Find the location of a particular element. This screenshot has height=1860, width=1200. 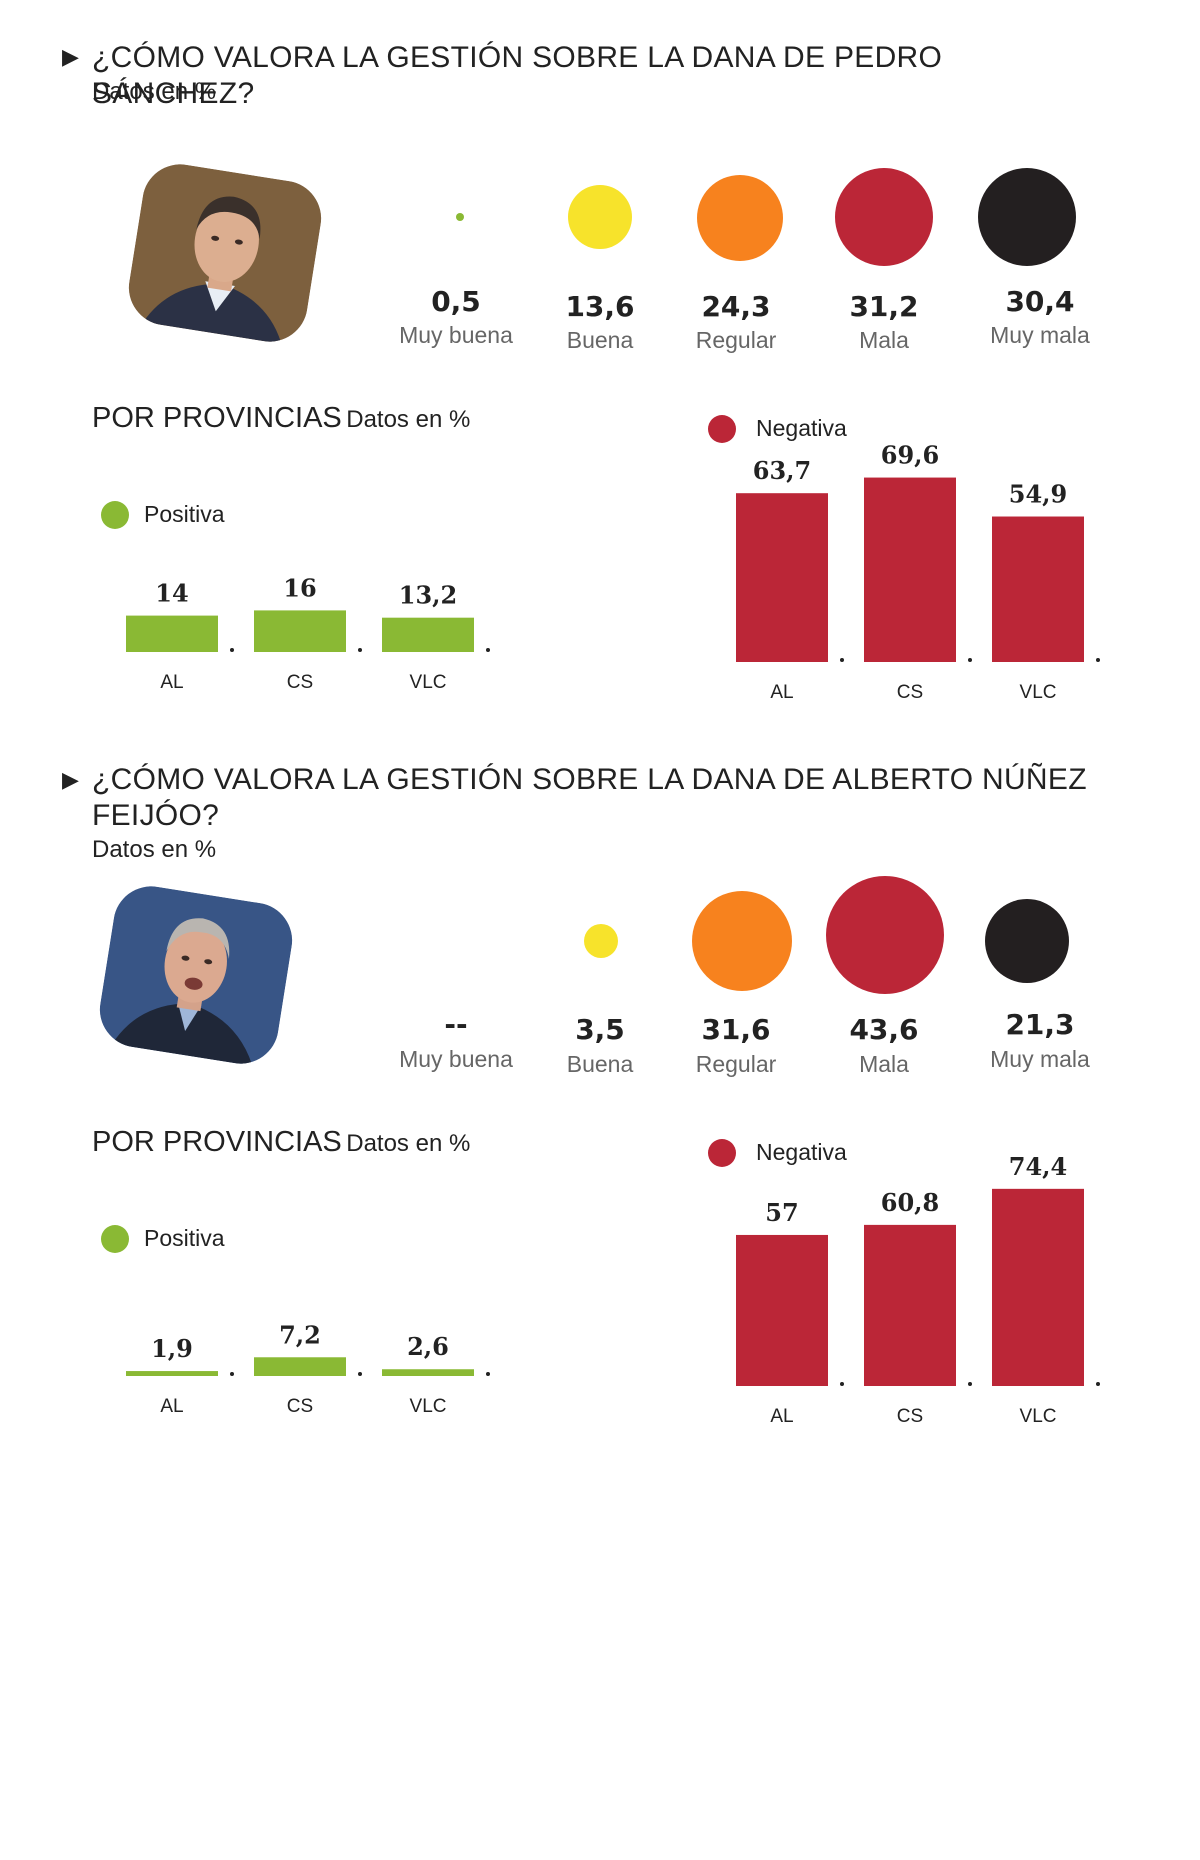

rating-value-buena: 13,6 is located at coordinates (600, 306).